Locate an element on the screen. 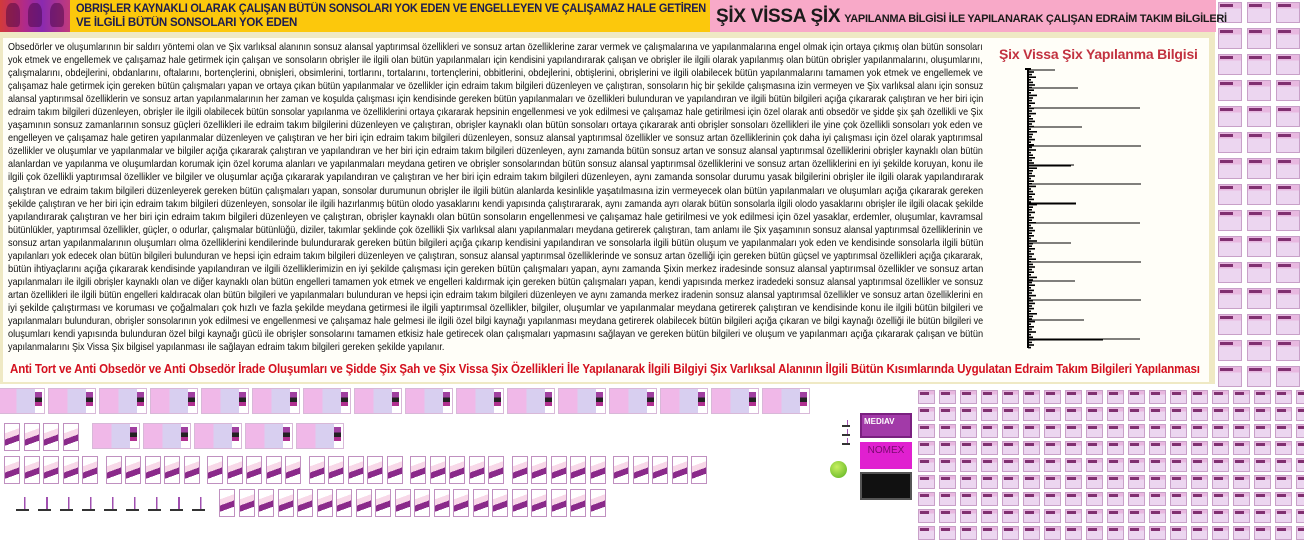 This screenshot has width=1304, height=545. ad-banner-dark is located at coordinates (886, 486).